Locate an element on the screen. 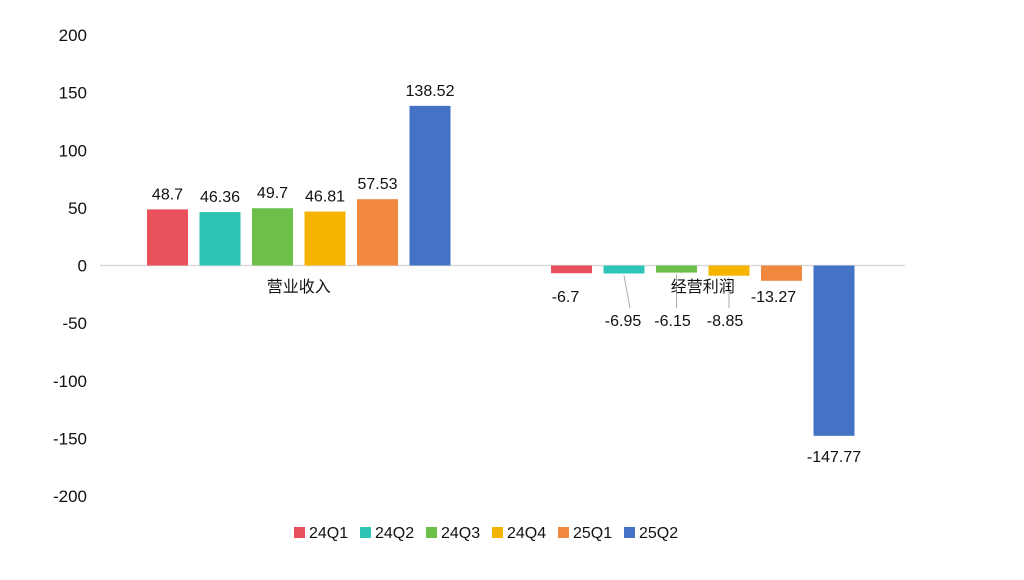  category-label: 经营利润 is located at coordinates (703, 286).